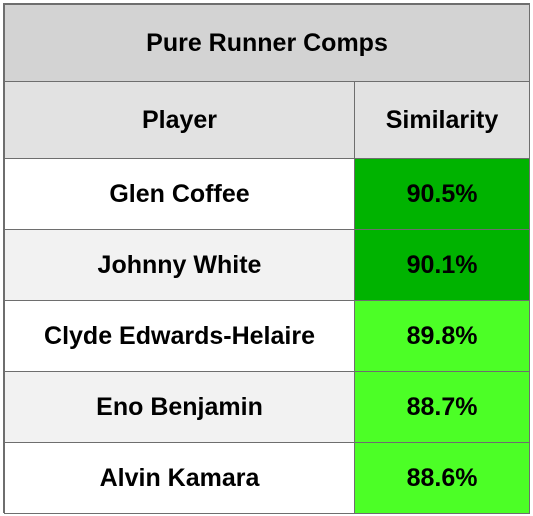 This screenshot has height=516, width=533. Describe the element at coordinates (179, 120) in the screenshot. I see `header-player: Player` at that location.